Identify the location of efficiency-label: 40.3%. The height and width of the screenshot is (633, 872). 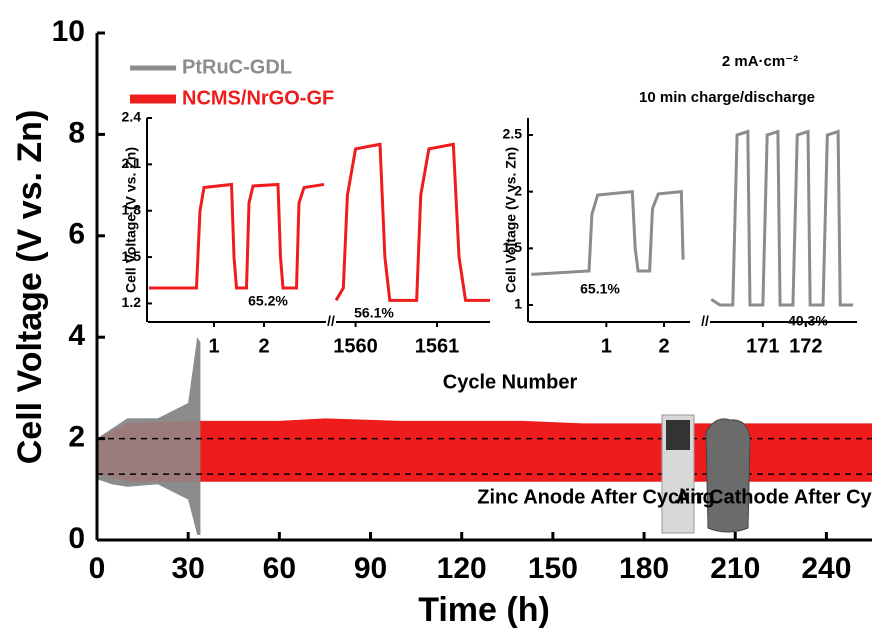
(808, 321).